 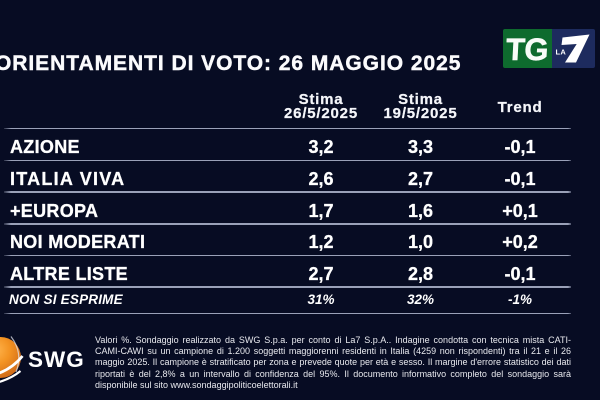 I want to click on svg-text: LA, so click(x=560, y=51).